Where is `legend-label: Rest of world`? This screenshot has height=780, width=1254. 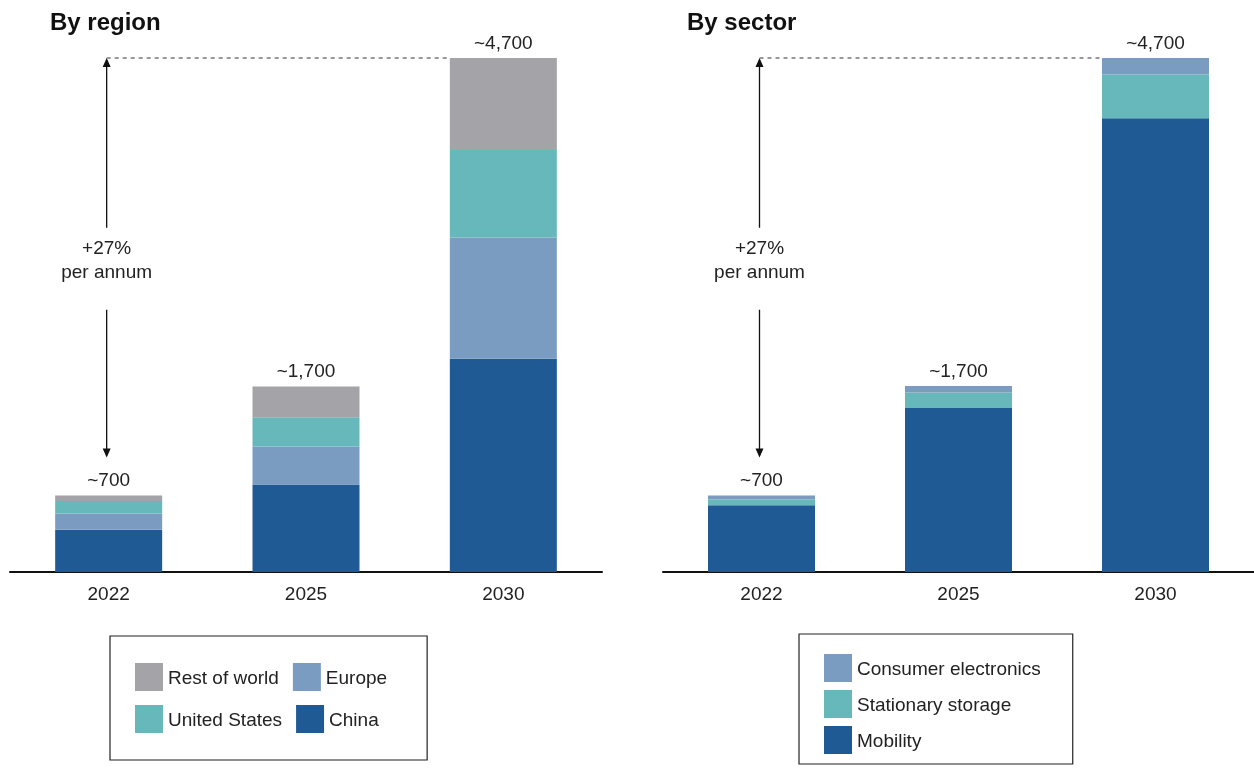 legend-label: Rest of world is located at coordinates (223, 677).